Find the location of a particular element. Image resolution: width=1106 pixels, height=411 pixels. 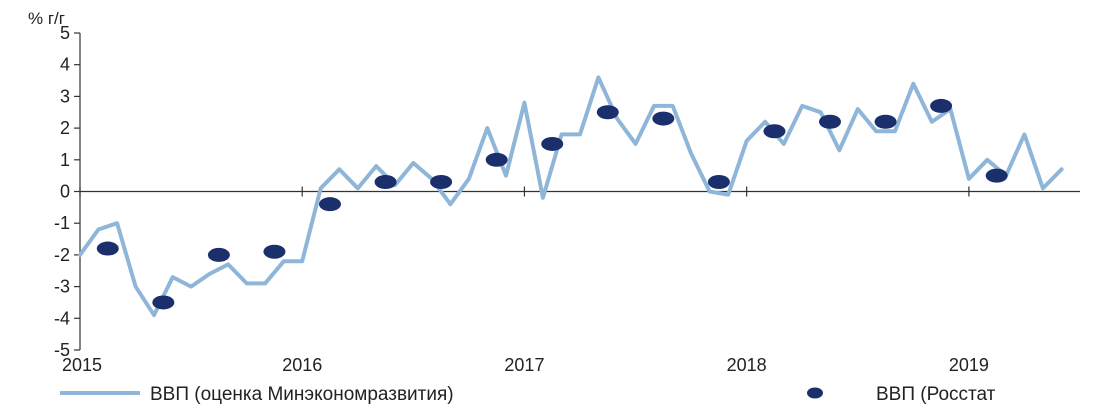

y-tick-label: 3 is located at coordinates (65, 96).